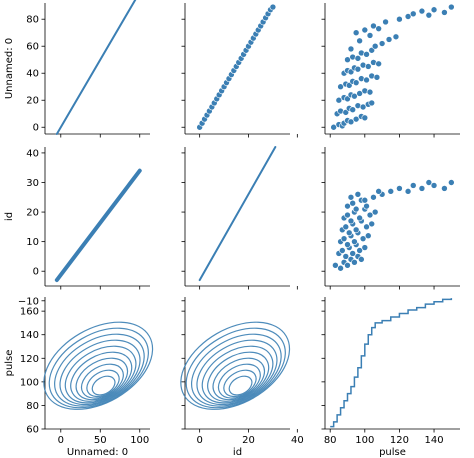  I want to click on y-tick-label: 160, so click(29, 312).